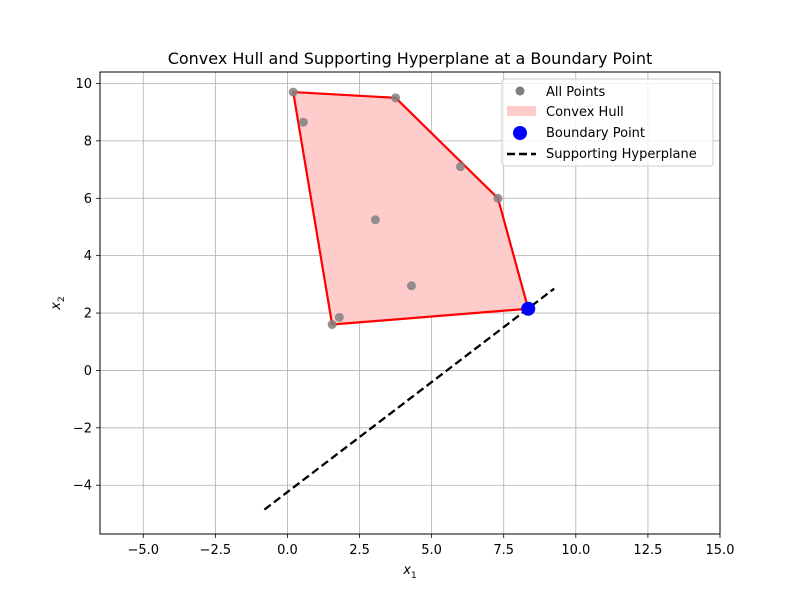  I want to click on x-tick-label: 5.0, so click(431, 550).